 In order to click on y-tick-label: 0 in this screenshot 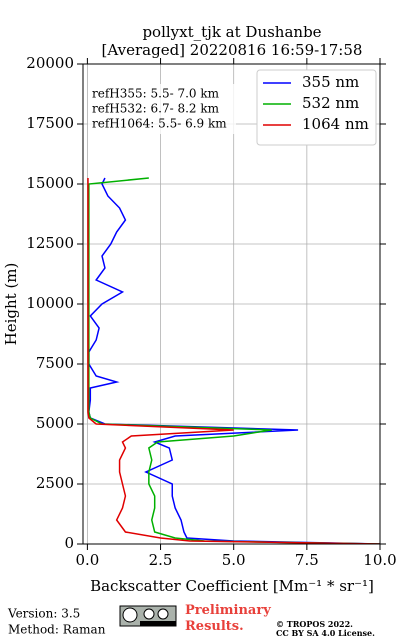, I will do `click(69, 543)`.